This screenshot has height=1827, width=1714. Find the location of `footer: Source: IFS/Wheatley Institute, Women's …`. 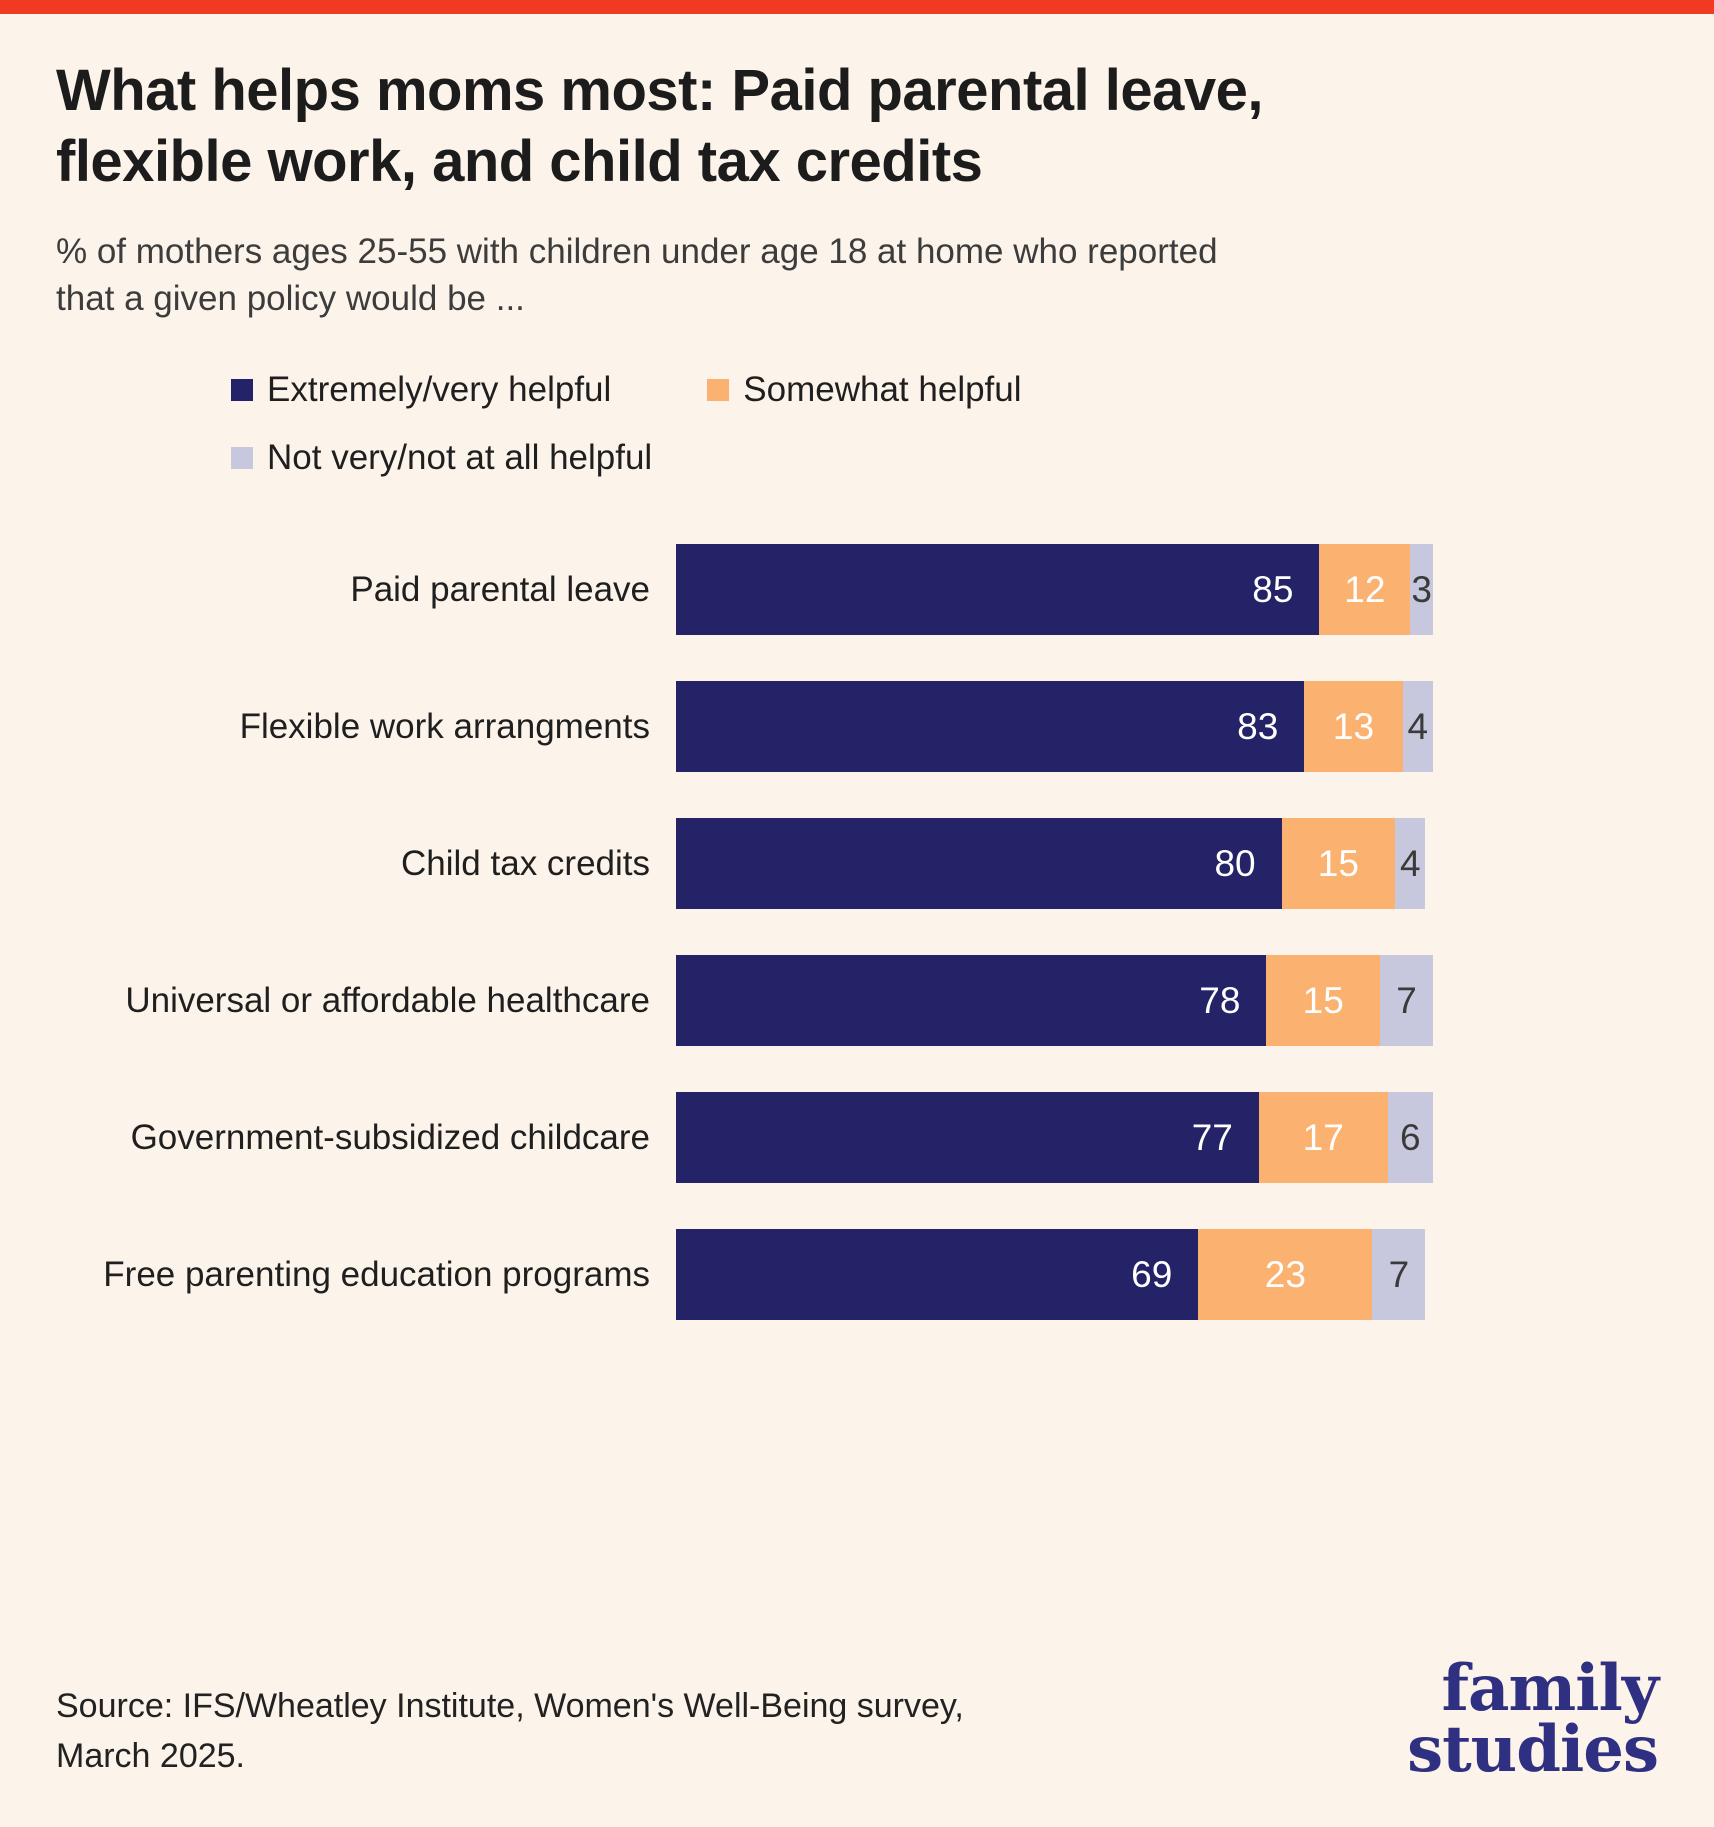

footer: Source: IFS/Wheatley Institute, Women's … is located at coordinates (857, 1739).